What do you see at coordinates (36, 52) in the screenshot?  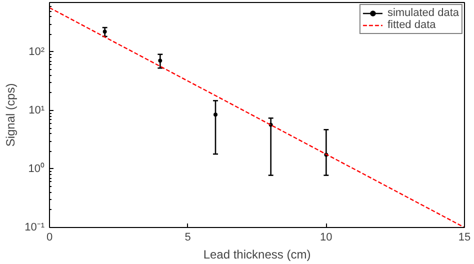 I see `y-tick-label: 10²` at bounding box center [36, 52].